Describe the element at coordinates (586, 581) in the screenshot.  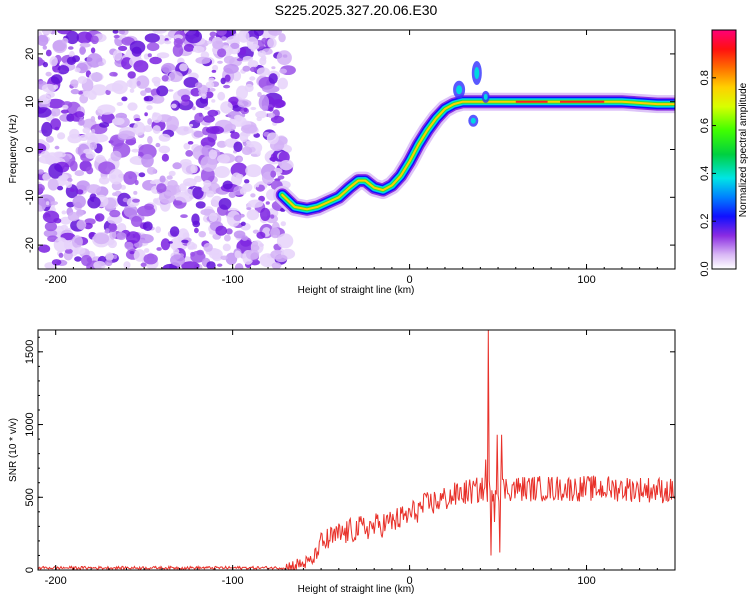
I see `x-tick-label: 100` at that location.